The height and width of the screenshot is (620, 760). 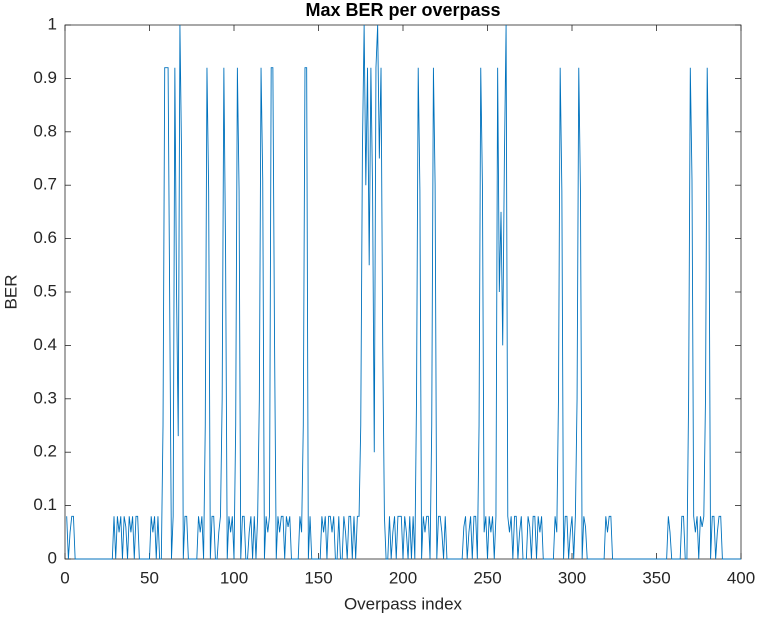 What do you see at coordinates (149, 577) in the screenshot?
I see `x-tick-label: 50` at bounding box center [149, 577].